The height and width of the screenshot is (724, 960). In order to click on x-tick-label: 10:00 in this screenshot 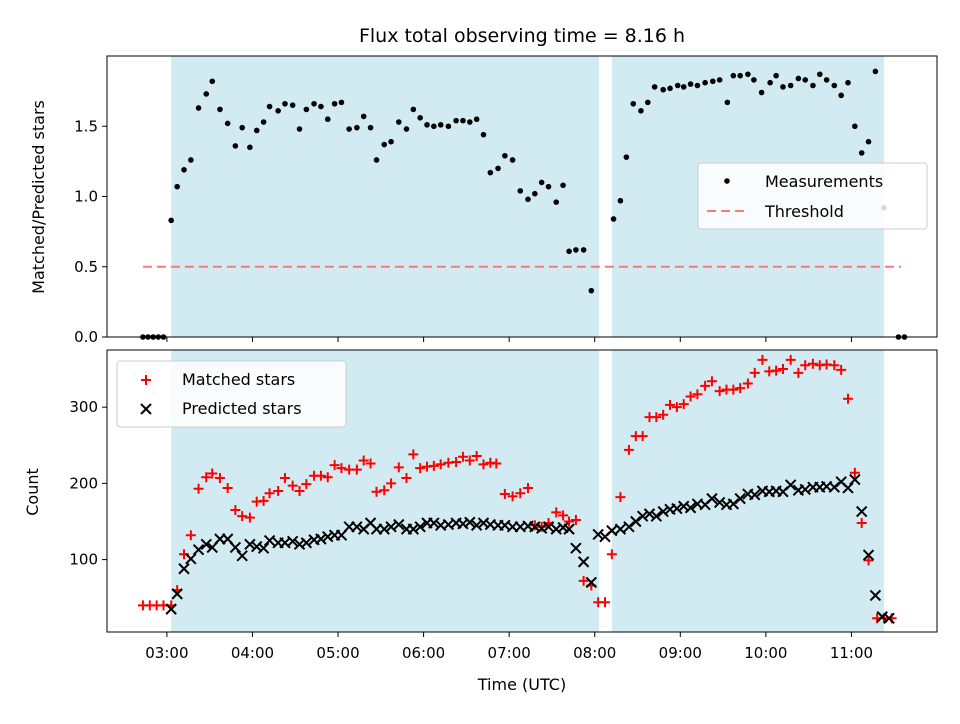, I will do `click(765, 653)`.